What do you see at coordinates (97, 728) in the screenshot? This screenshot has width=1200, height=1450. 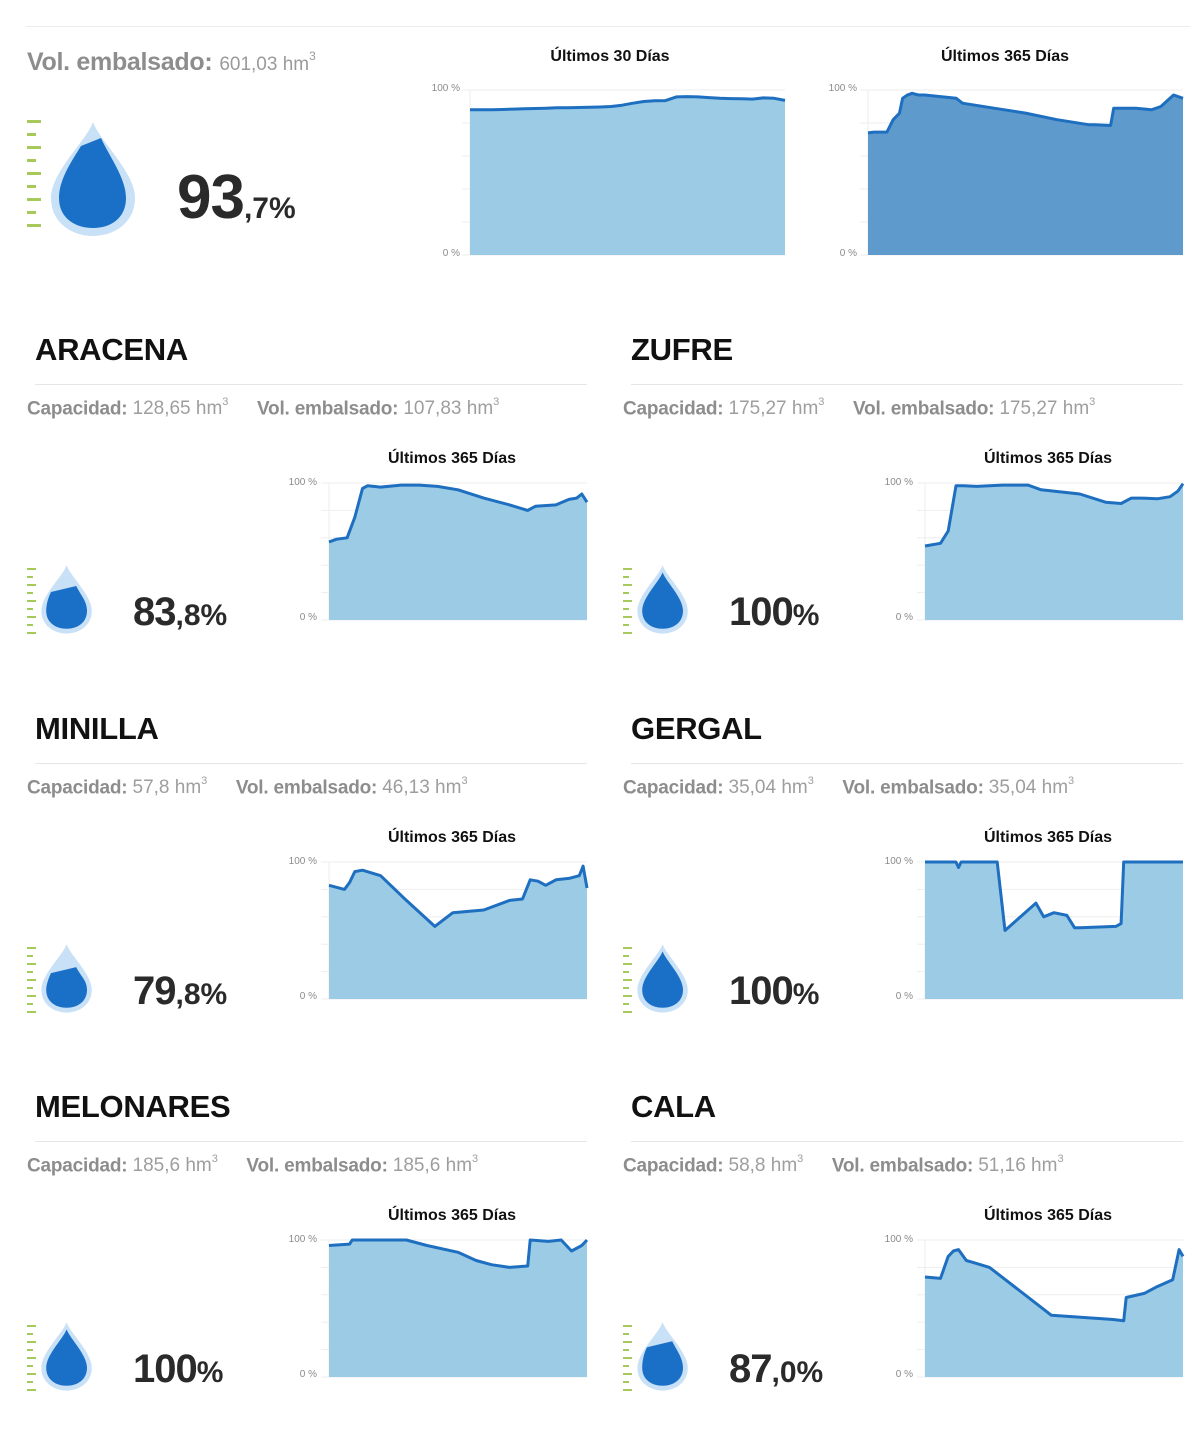 I see `reservoir-name: MINILLA` at bounding box center [97, 728].